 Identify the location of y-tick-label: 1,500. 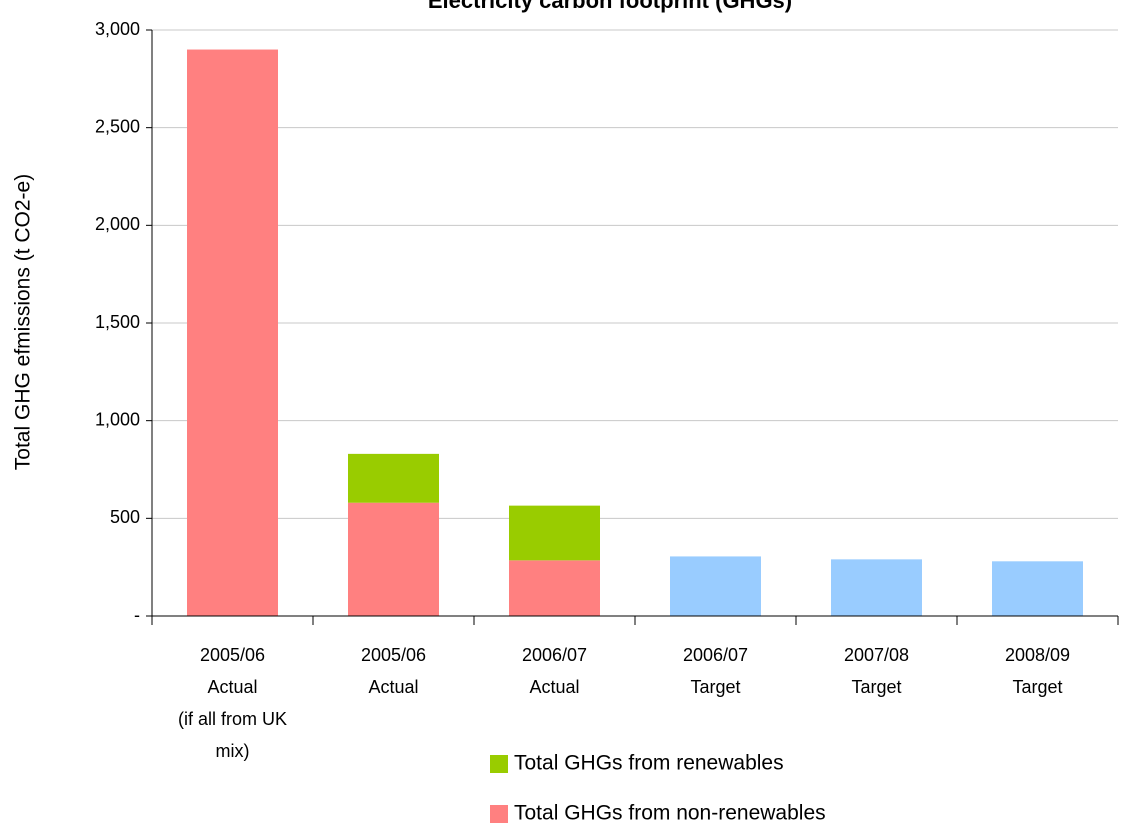
(117, 322).